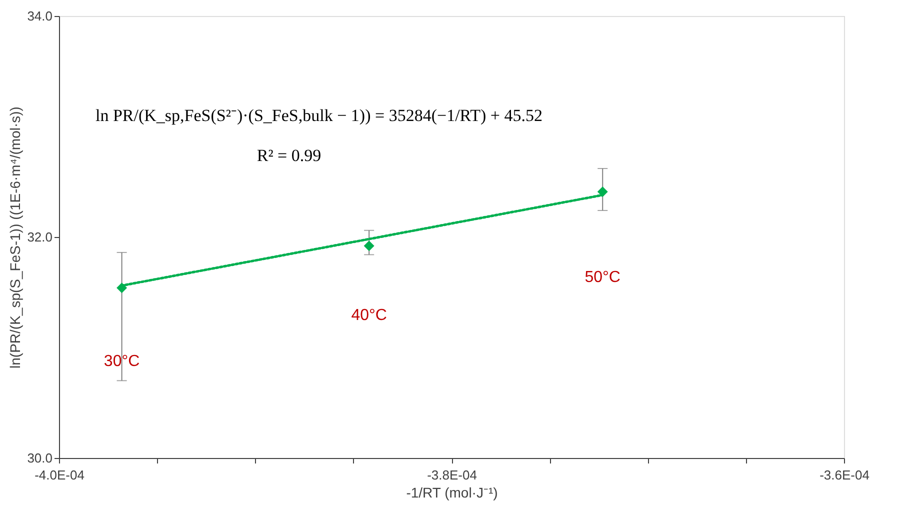 The width and height of the screenshot is (899, 508). What do you see at coordinates (845, 475) in the screenshot?
I see `x-tick-label: -3.6E-04` at bounding box center [845, 475].